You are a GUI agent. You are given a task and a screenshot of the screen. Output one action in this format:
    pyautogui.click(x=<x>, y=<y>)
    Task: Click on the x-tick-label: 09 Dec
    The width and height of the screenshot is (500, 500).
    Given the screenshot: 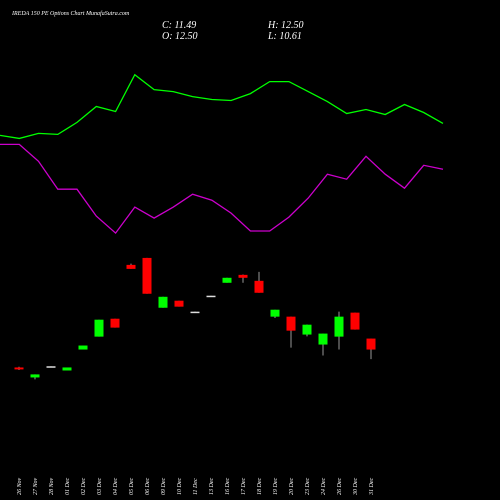 What is the action you would take?
    pyautogui.click(x=164, y=486)
    